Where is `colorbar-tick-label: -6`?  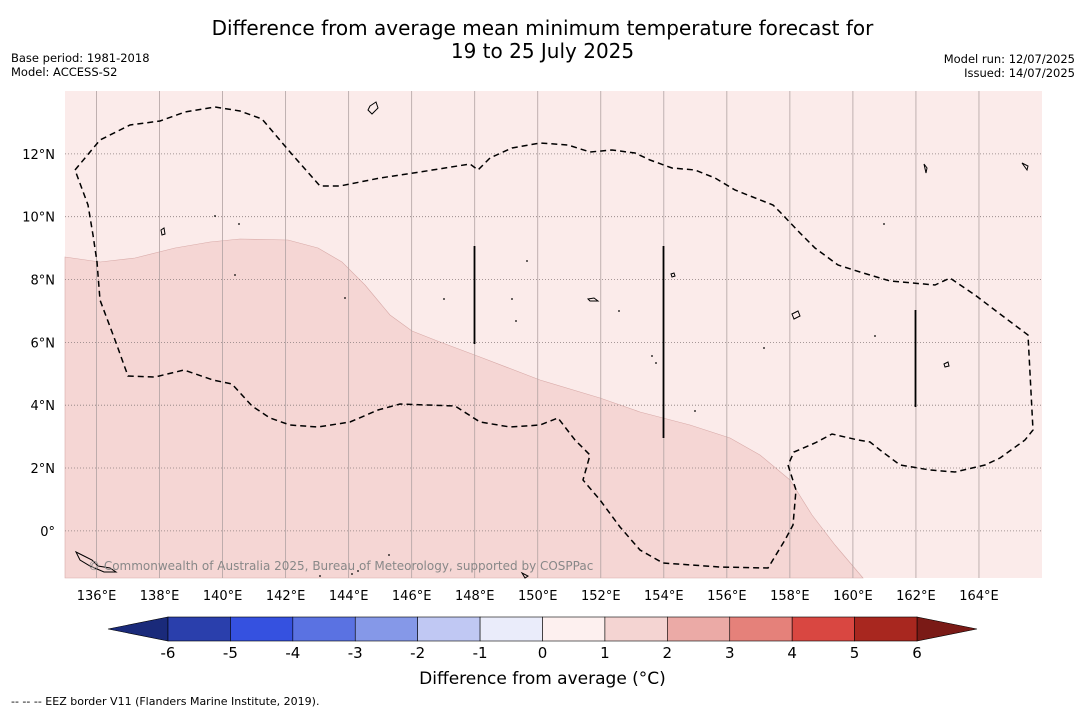 colorbar-tick-label: -6 is located at coordinates (168, 653).